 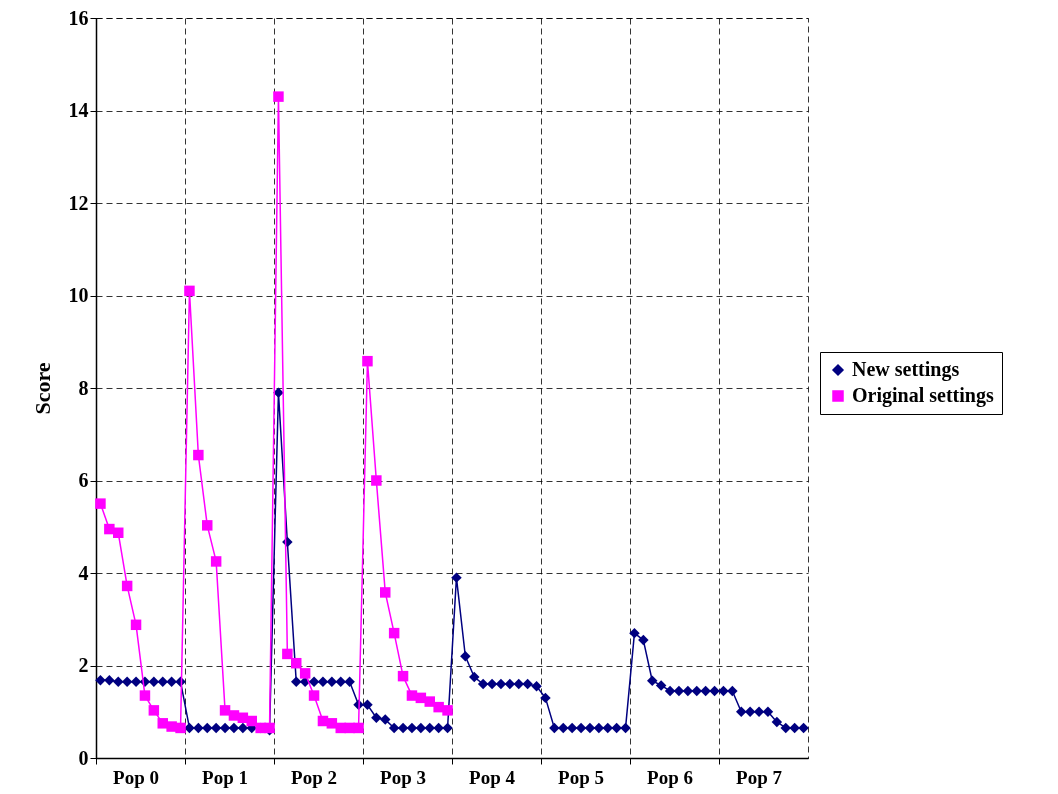 What do you see at coordinates (923, 395) in the screenshot?
I see `legend-label: Original settings` at bounding box center [923, 395].